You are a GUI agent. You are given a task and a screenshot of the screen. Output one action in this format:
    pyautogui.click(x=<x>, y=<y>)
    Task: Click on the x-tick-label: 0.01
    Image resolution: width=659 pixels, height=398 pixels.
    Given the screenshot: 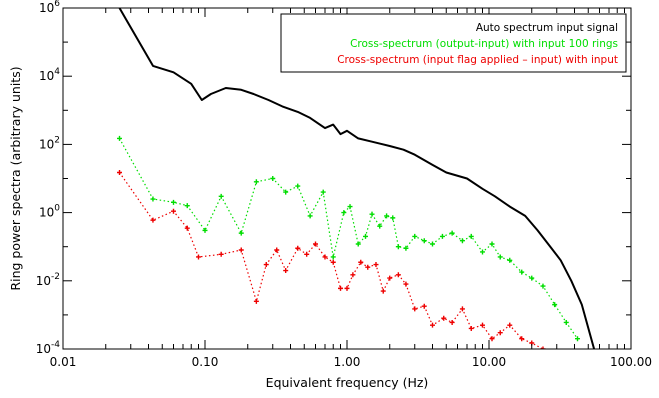 What is the action you would take?
    pyautogui.click(x=63, y=362)
    